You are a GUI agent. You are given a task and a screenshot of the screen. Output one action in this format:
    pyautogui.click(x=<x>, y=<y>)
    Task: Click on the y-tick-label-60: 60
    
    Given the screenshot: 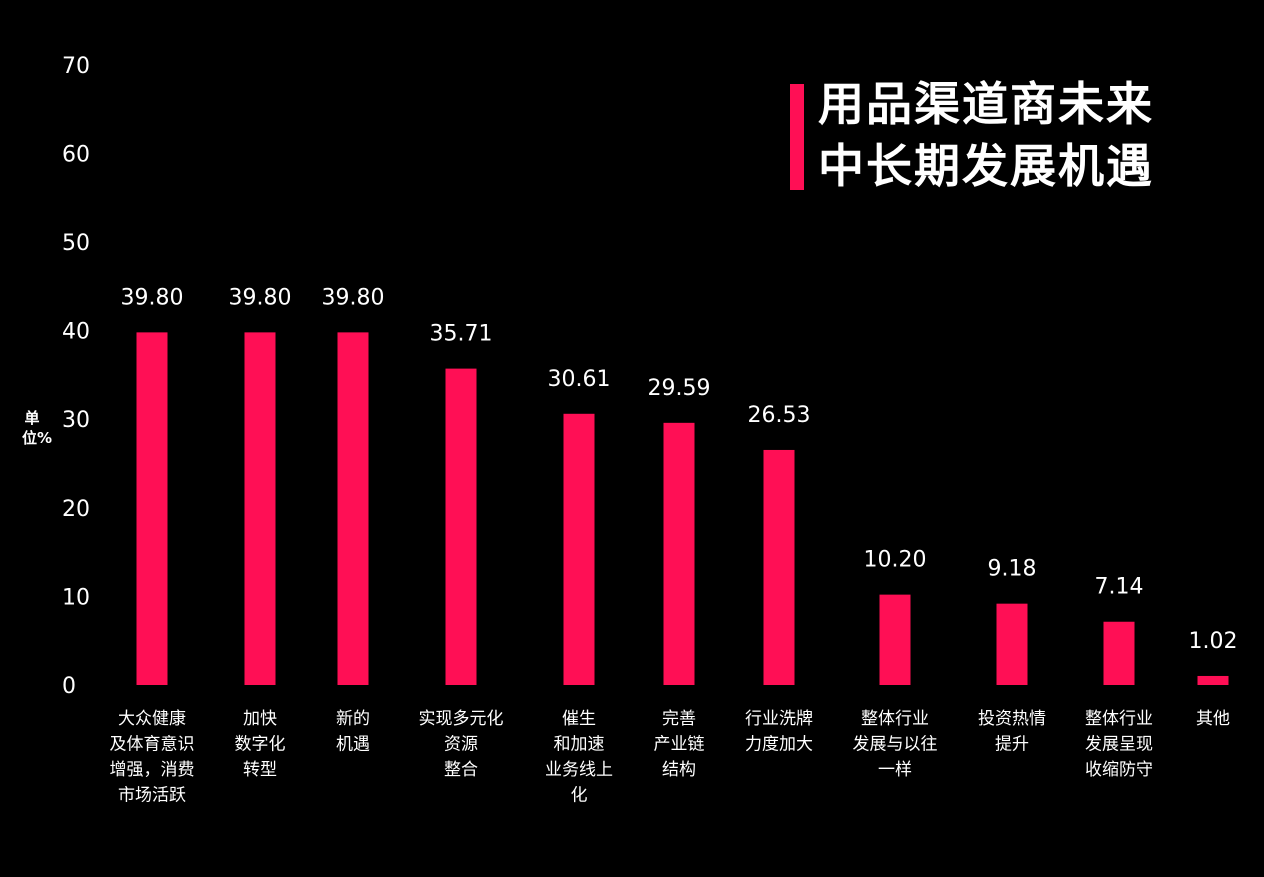 What is the action you would take?
    pyautogui.click(x=76, y=154)
    